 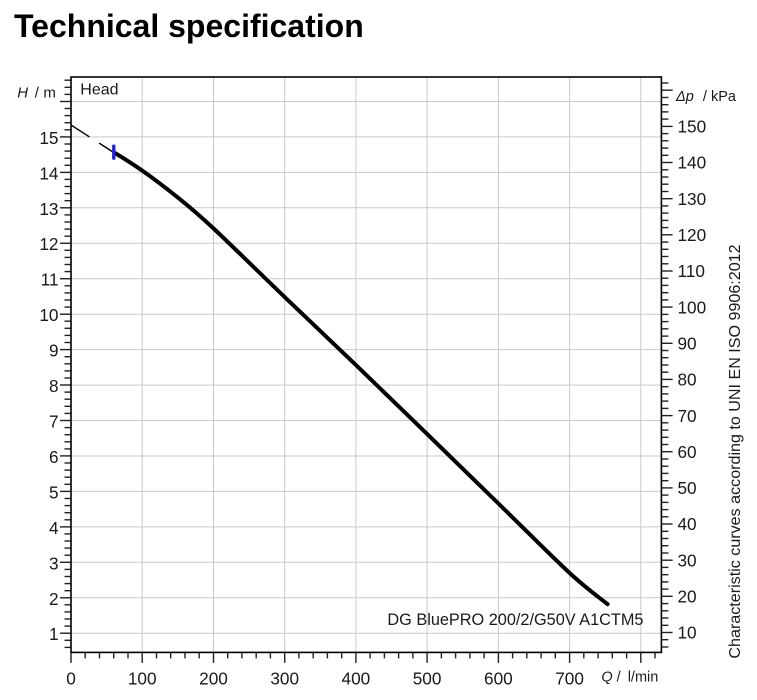 What do you see at coordinates (515, 620) in the screenshot?
I see `svg-text: DG BluePRO 200/2/G50V A1CTM5` at bounding box center [515, 620].